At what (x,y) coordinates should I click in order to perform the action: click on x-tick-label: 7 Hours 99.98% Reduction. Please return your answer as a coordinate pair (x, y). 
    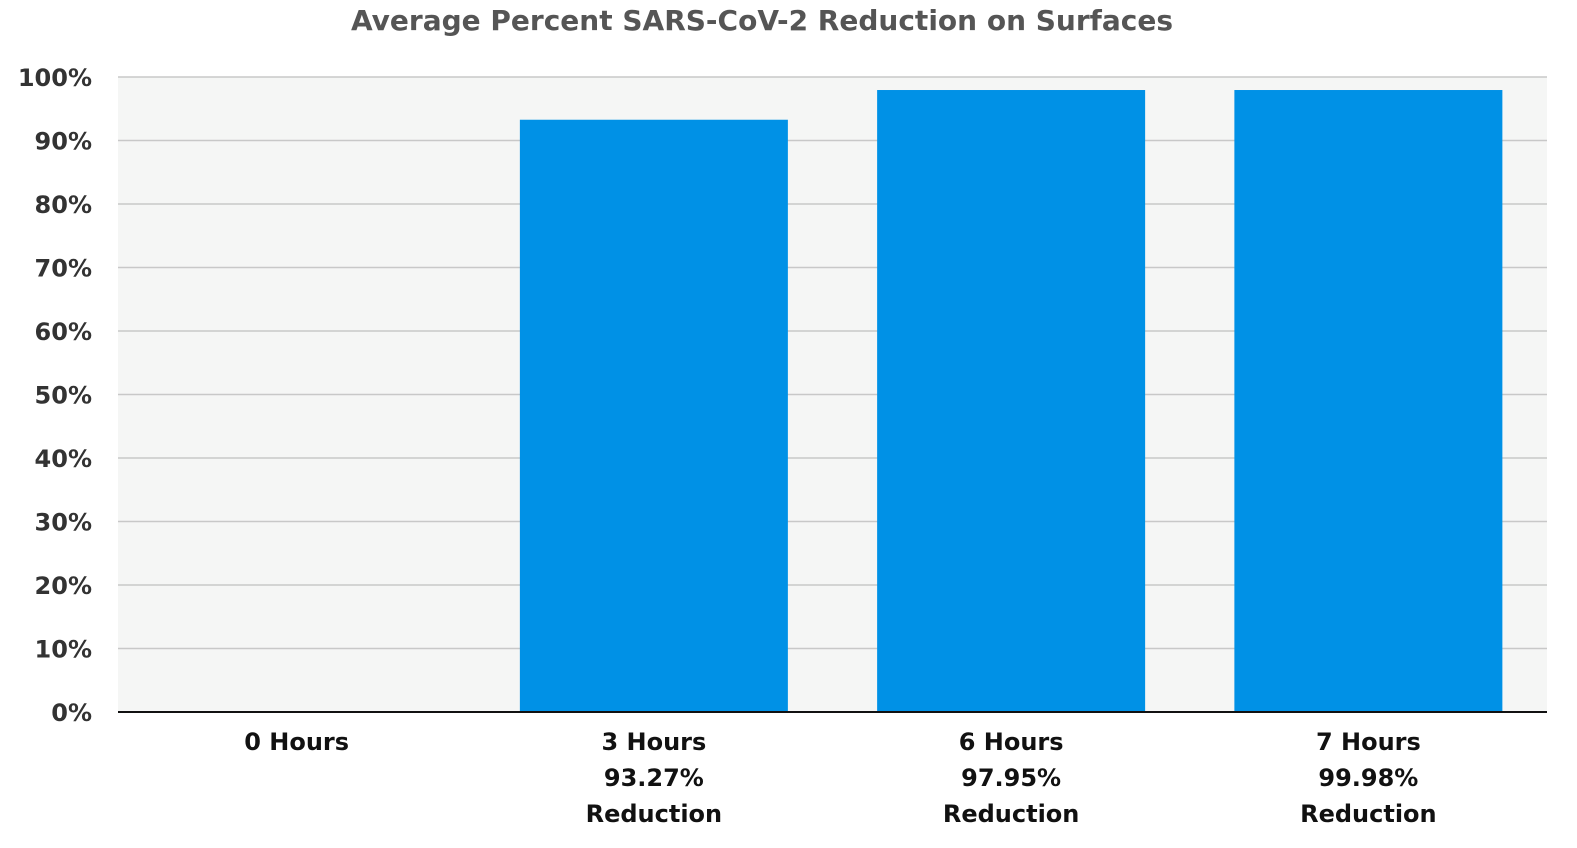
    Looking at the image, I should click on (1368, 778).